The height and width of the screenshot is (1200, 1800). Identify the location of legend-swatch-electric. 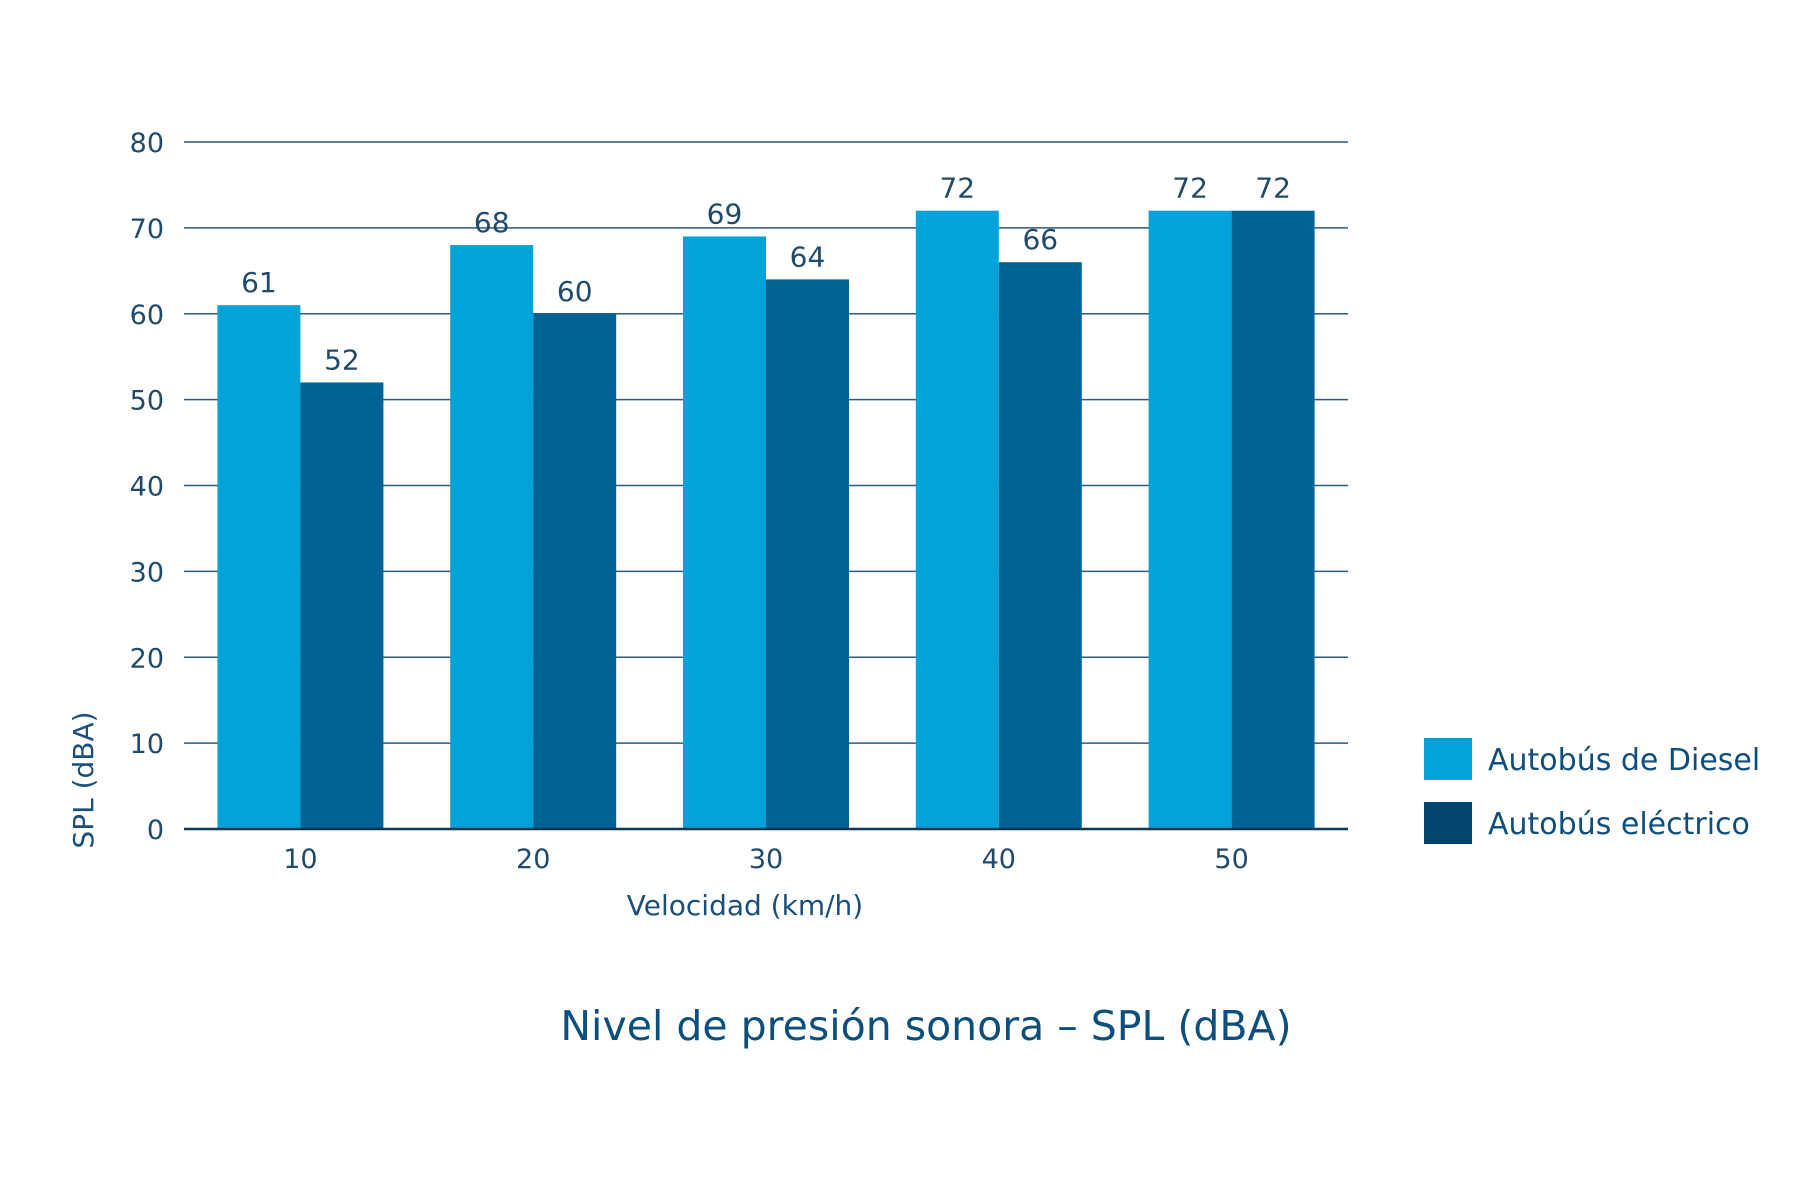
(1448, 823).